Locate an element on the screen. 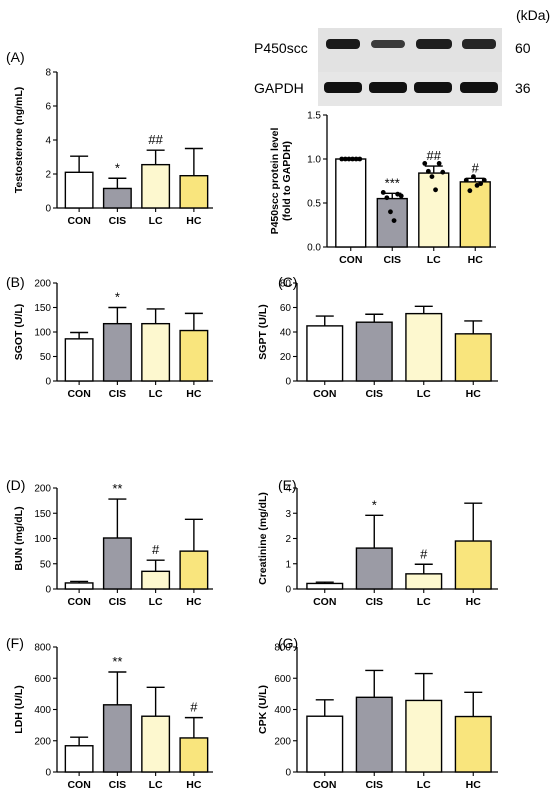 The width and height of the screenshot is (550, 798). significance-marker: ** is located at coordinates (117, 661).